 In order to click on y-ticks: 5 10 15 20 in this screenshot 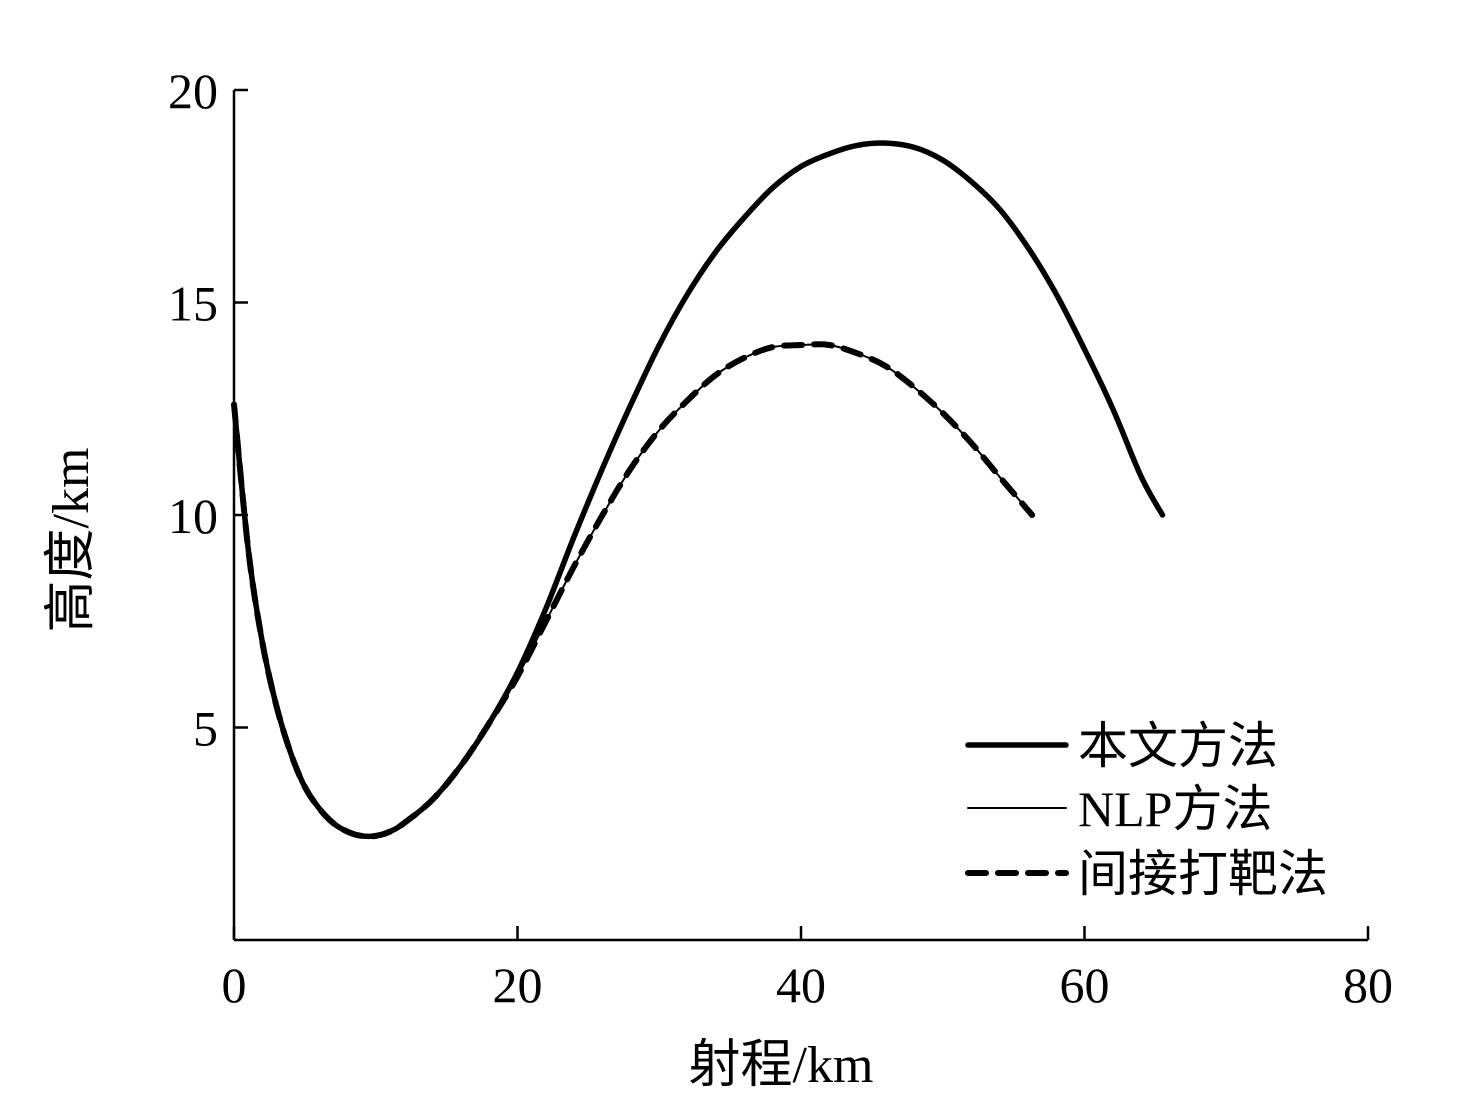, I will do `click(208, 410)`.